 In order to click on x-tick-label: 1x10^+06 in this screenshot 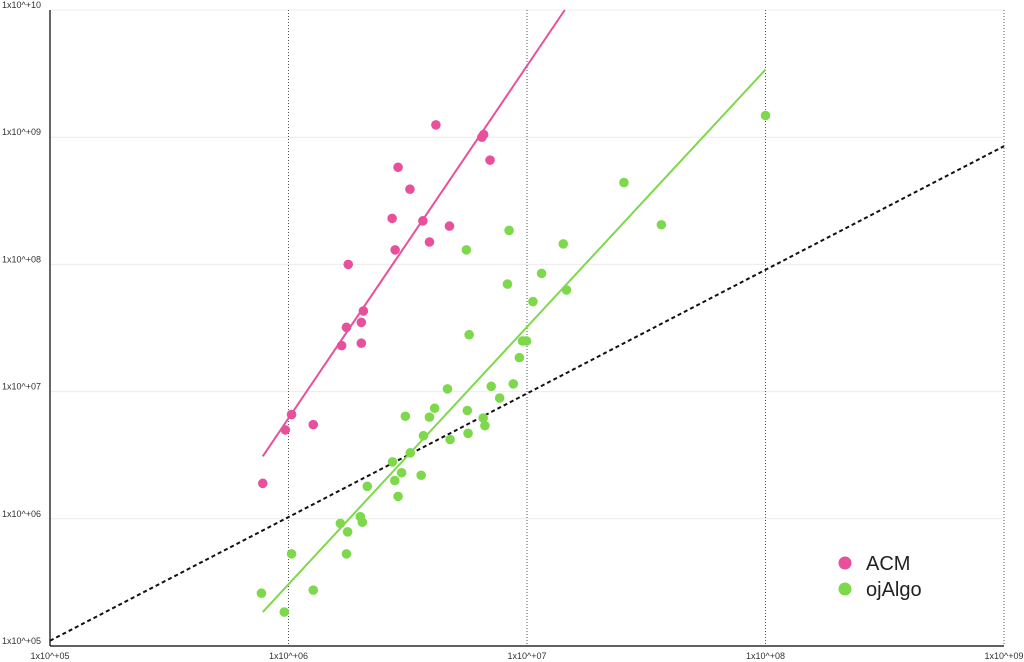, I will do `click(288, 656)`.